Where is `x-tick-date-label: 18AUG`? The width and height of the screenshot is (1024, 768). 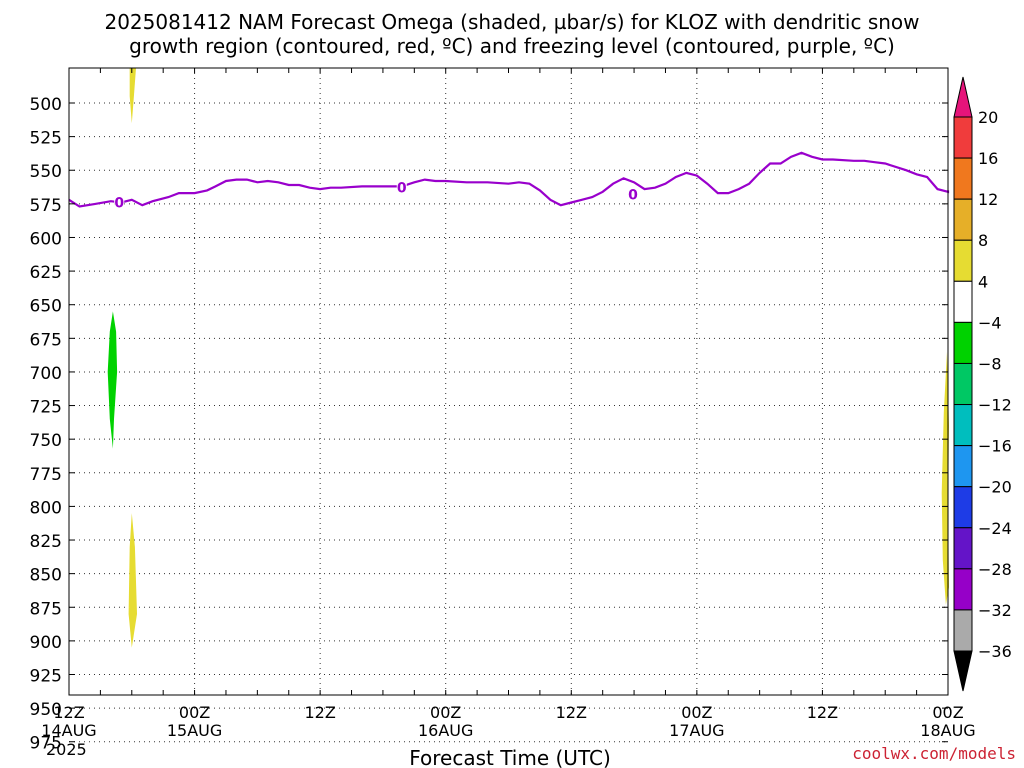 x-tick-date-label: 18AUG is located at coordinates (947, 730).